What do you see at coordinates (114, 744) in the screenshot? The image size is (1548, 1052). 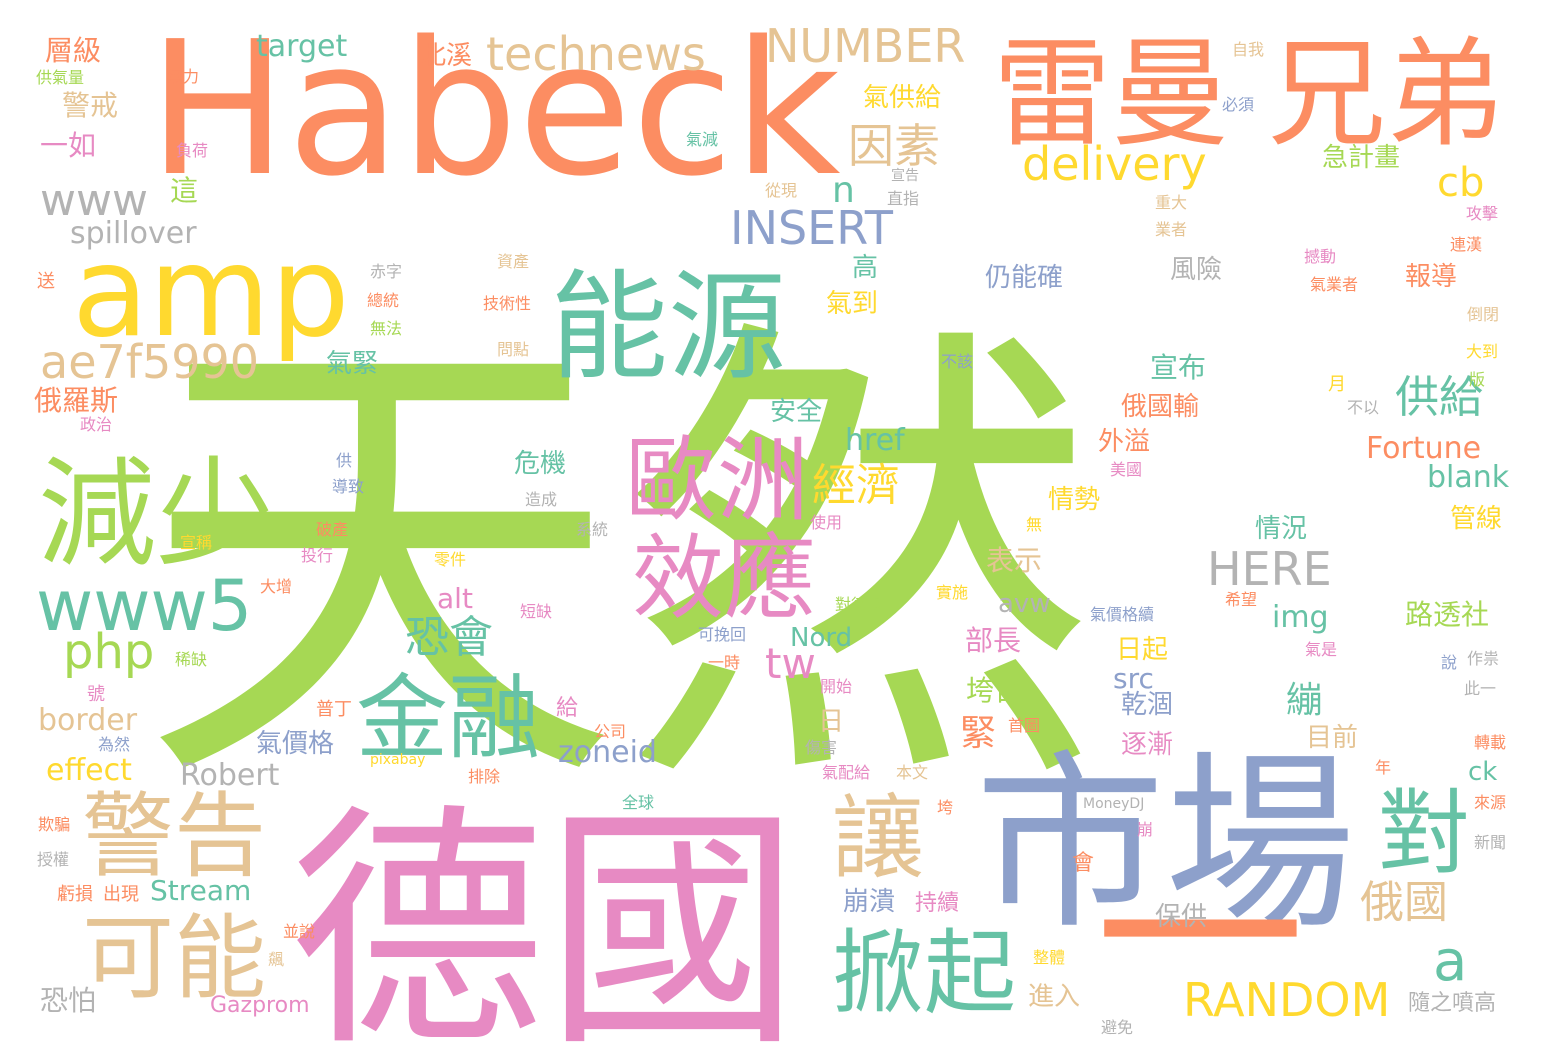 I see `cloud-word: 為然` at bounding box center [114, 744].